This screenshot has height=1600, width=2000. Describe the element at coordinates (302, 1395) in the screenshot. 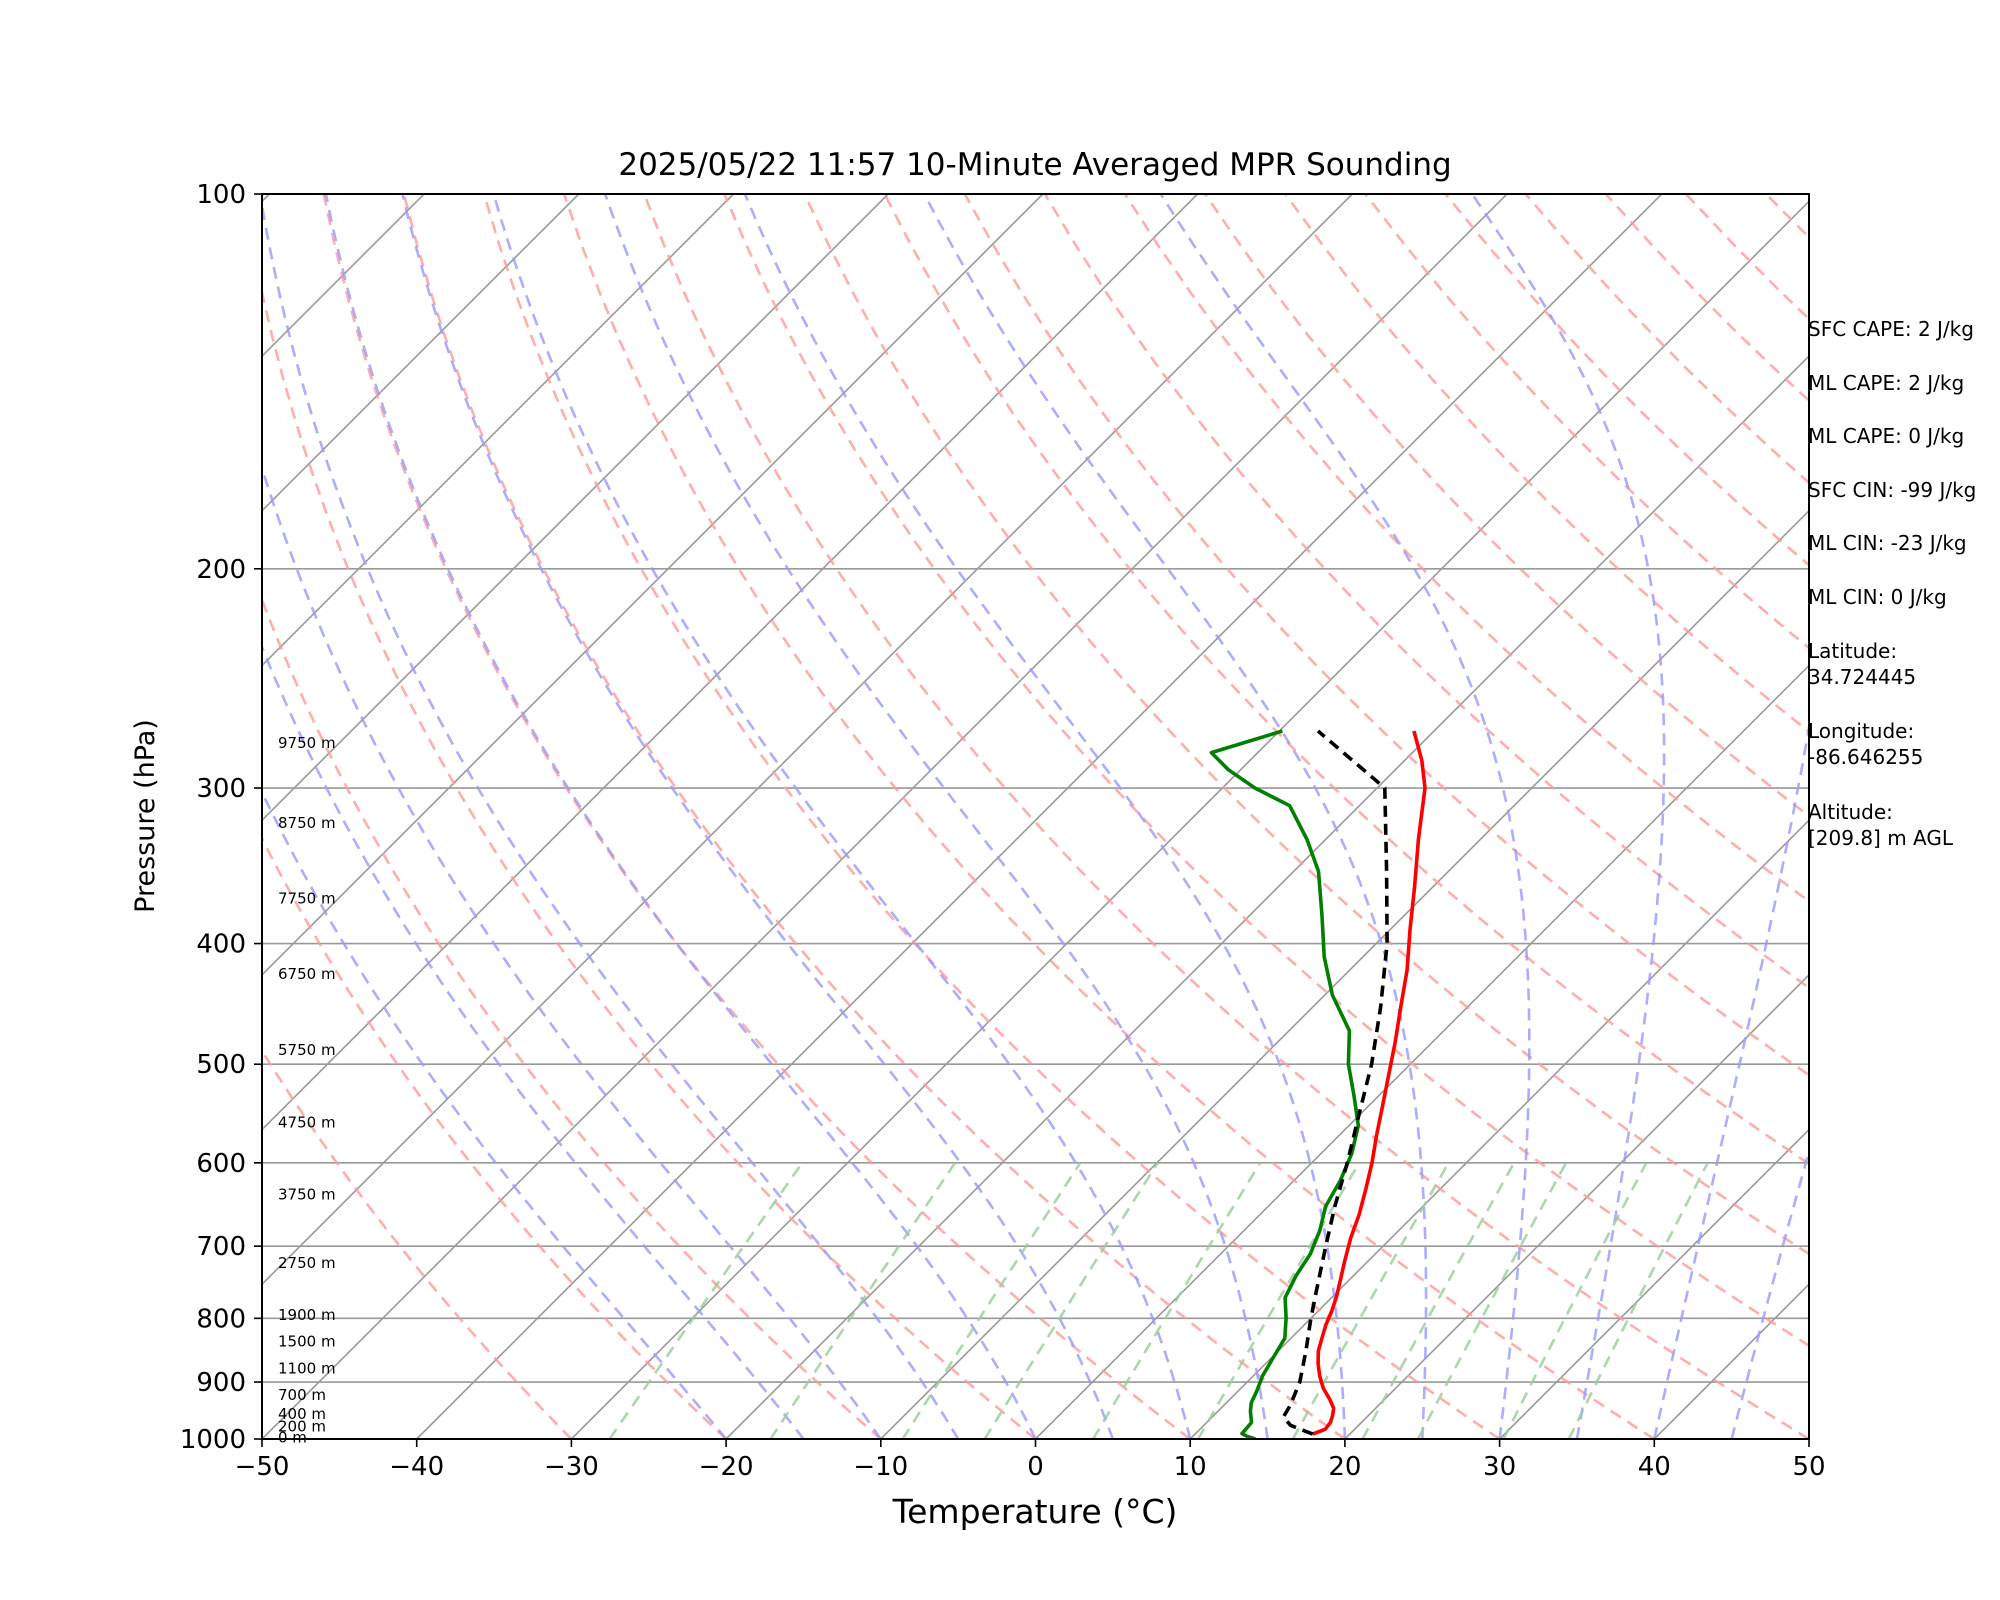

I see `height-label: 700 m` at that location.